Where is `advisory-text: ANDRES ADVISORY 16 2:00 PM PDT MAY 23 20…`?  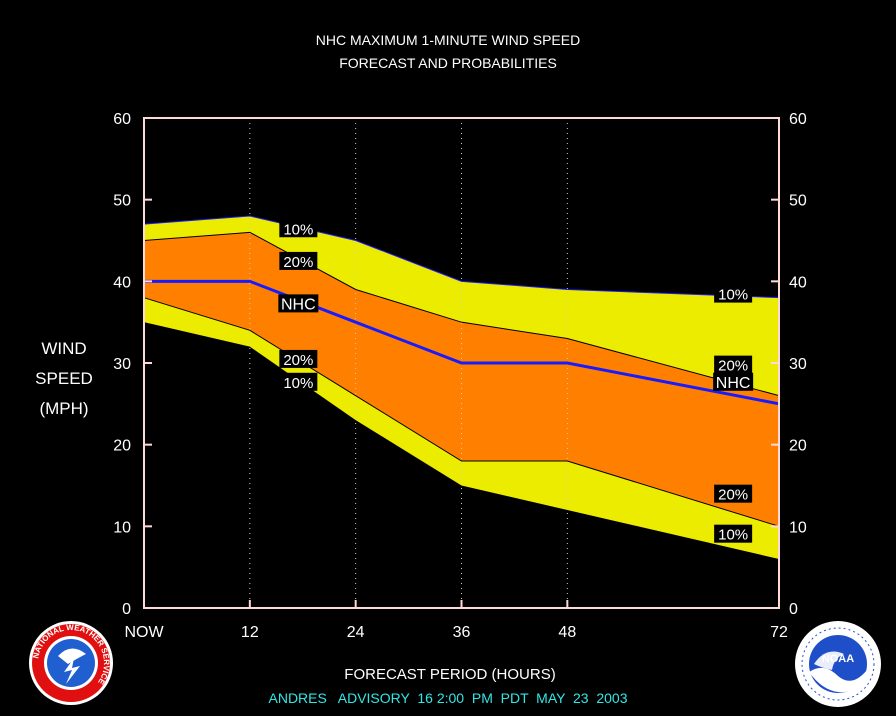
advisory-text: ANDRES ADVISORY 16 2:00 PM PDT MAY 23 20… is located at coordinates (448, 698).